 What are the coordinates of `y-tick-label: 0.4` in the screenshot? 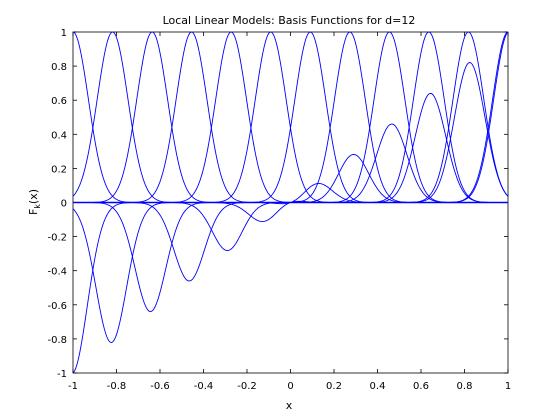 It's located at (59, 135).